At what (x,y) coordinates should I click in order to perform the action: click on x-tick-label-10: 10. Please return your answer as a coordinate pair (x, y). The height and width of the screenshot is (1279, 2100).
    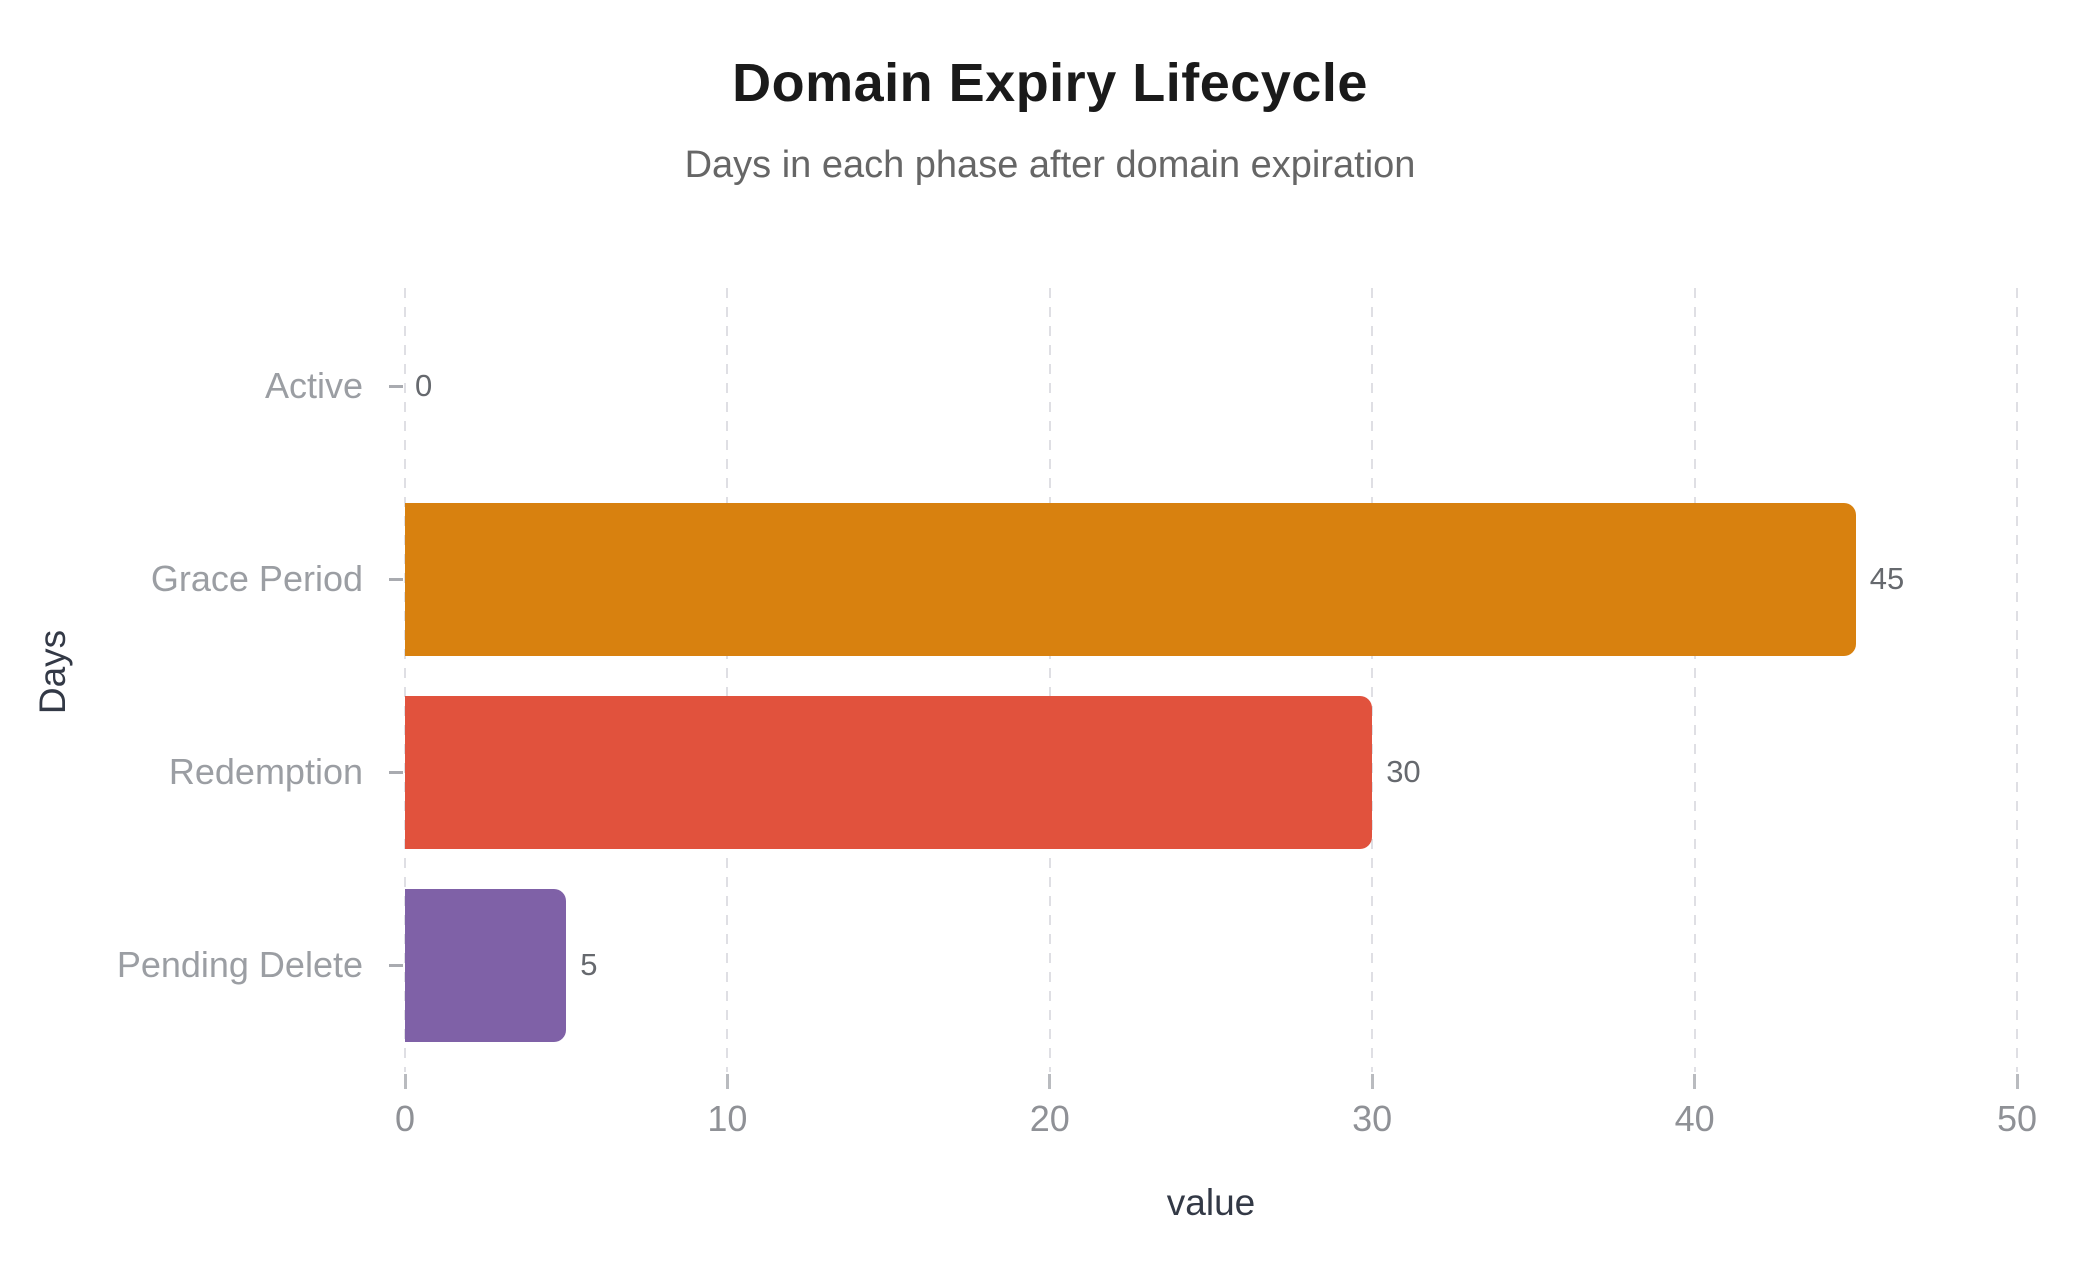
    Looking at the image, I should click on (727, 1118).